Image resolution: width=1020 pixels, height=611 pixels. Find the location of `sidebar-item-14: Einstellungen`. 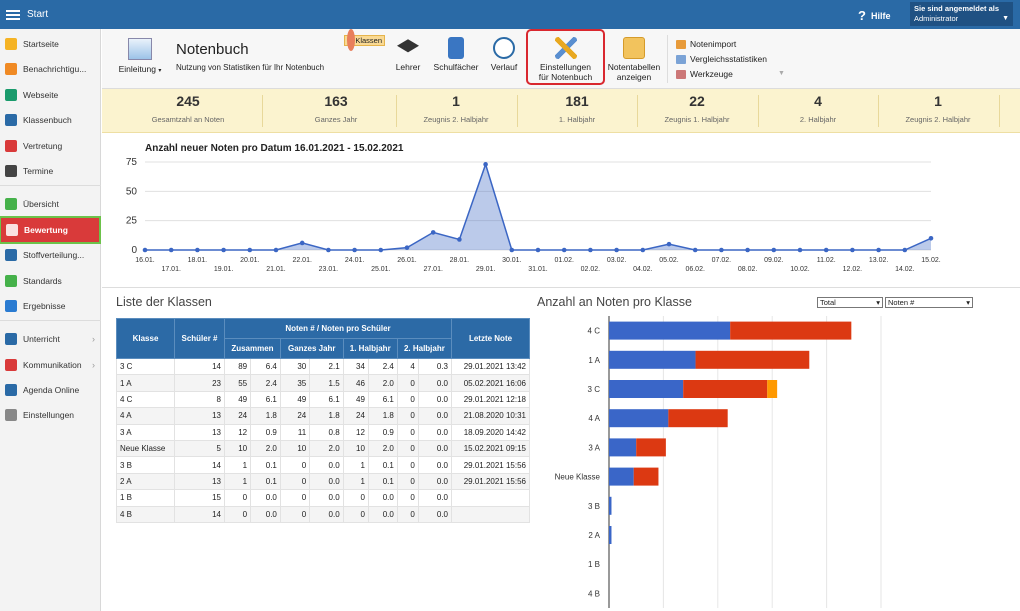

sidebar-item-14: Einstellungen is located at coordinates (50, 415).